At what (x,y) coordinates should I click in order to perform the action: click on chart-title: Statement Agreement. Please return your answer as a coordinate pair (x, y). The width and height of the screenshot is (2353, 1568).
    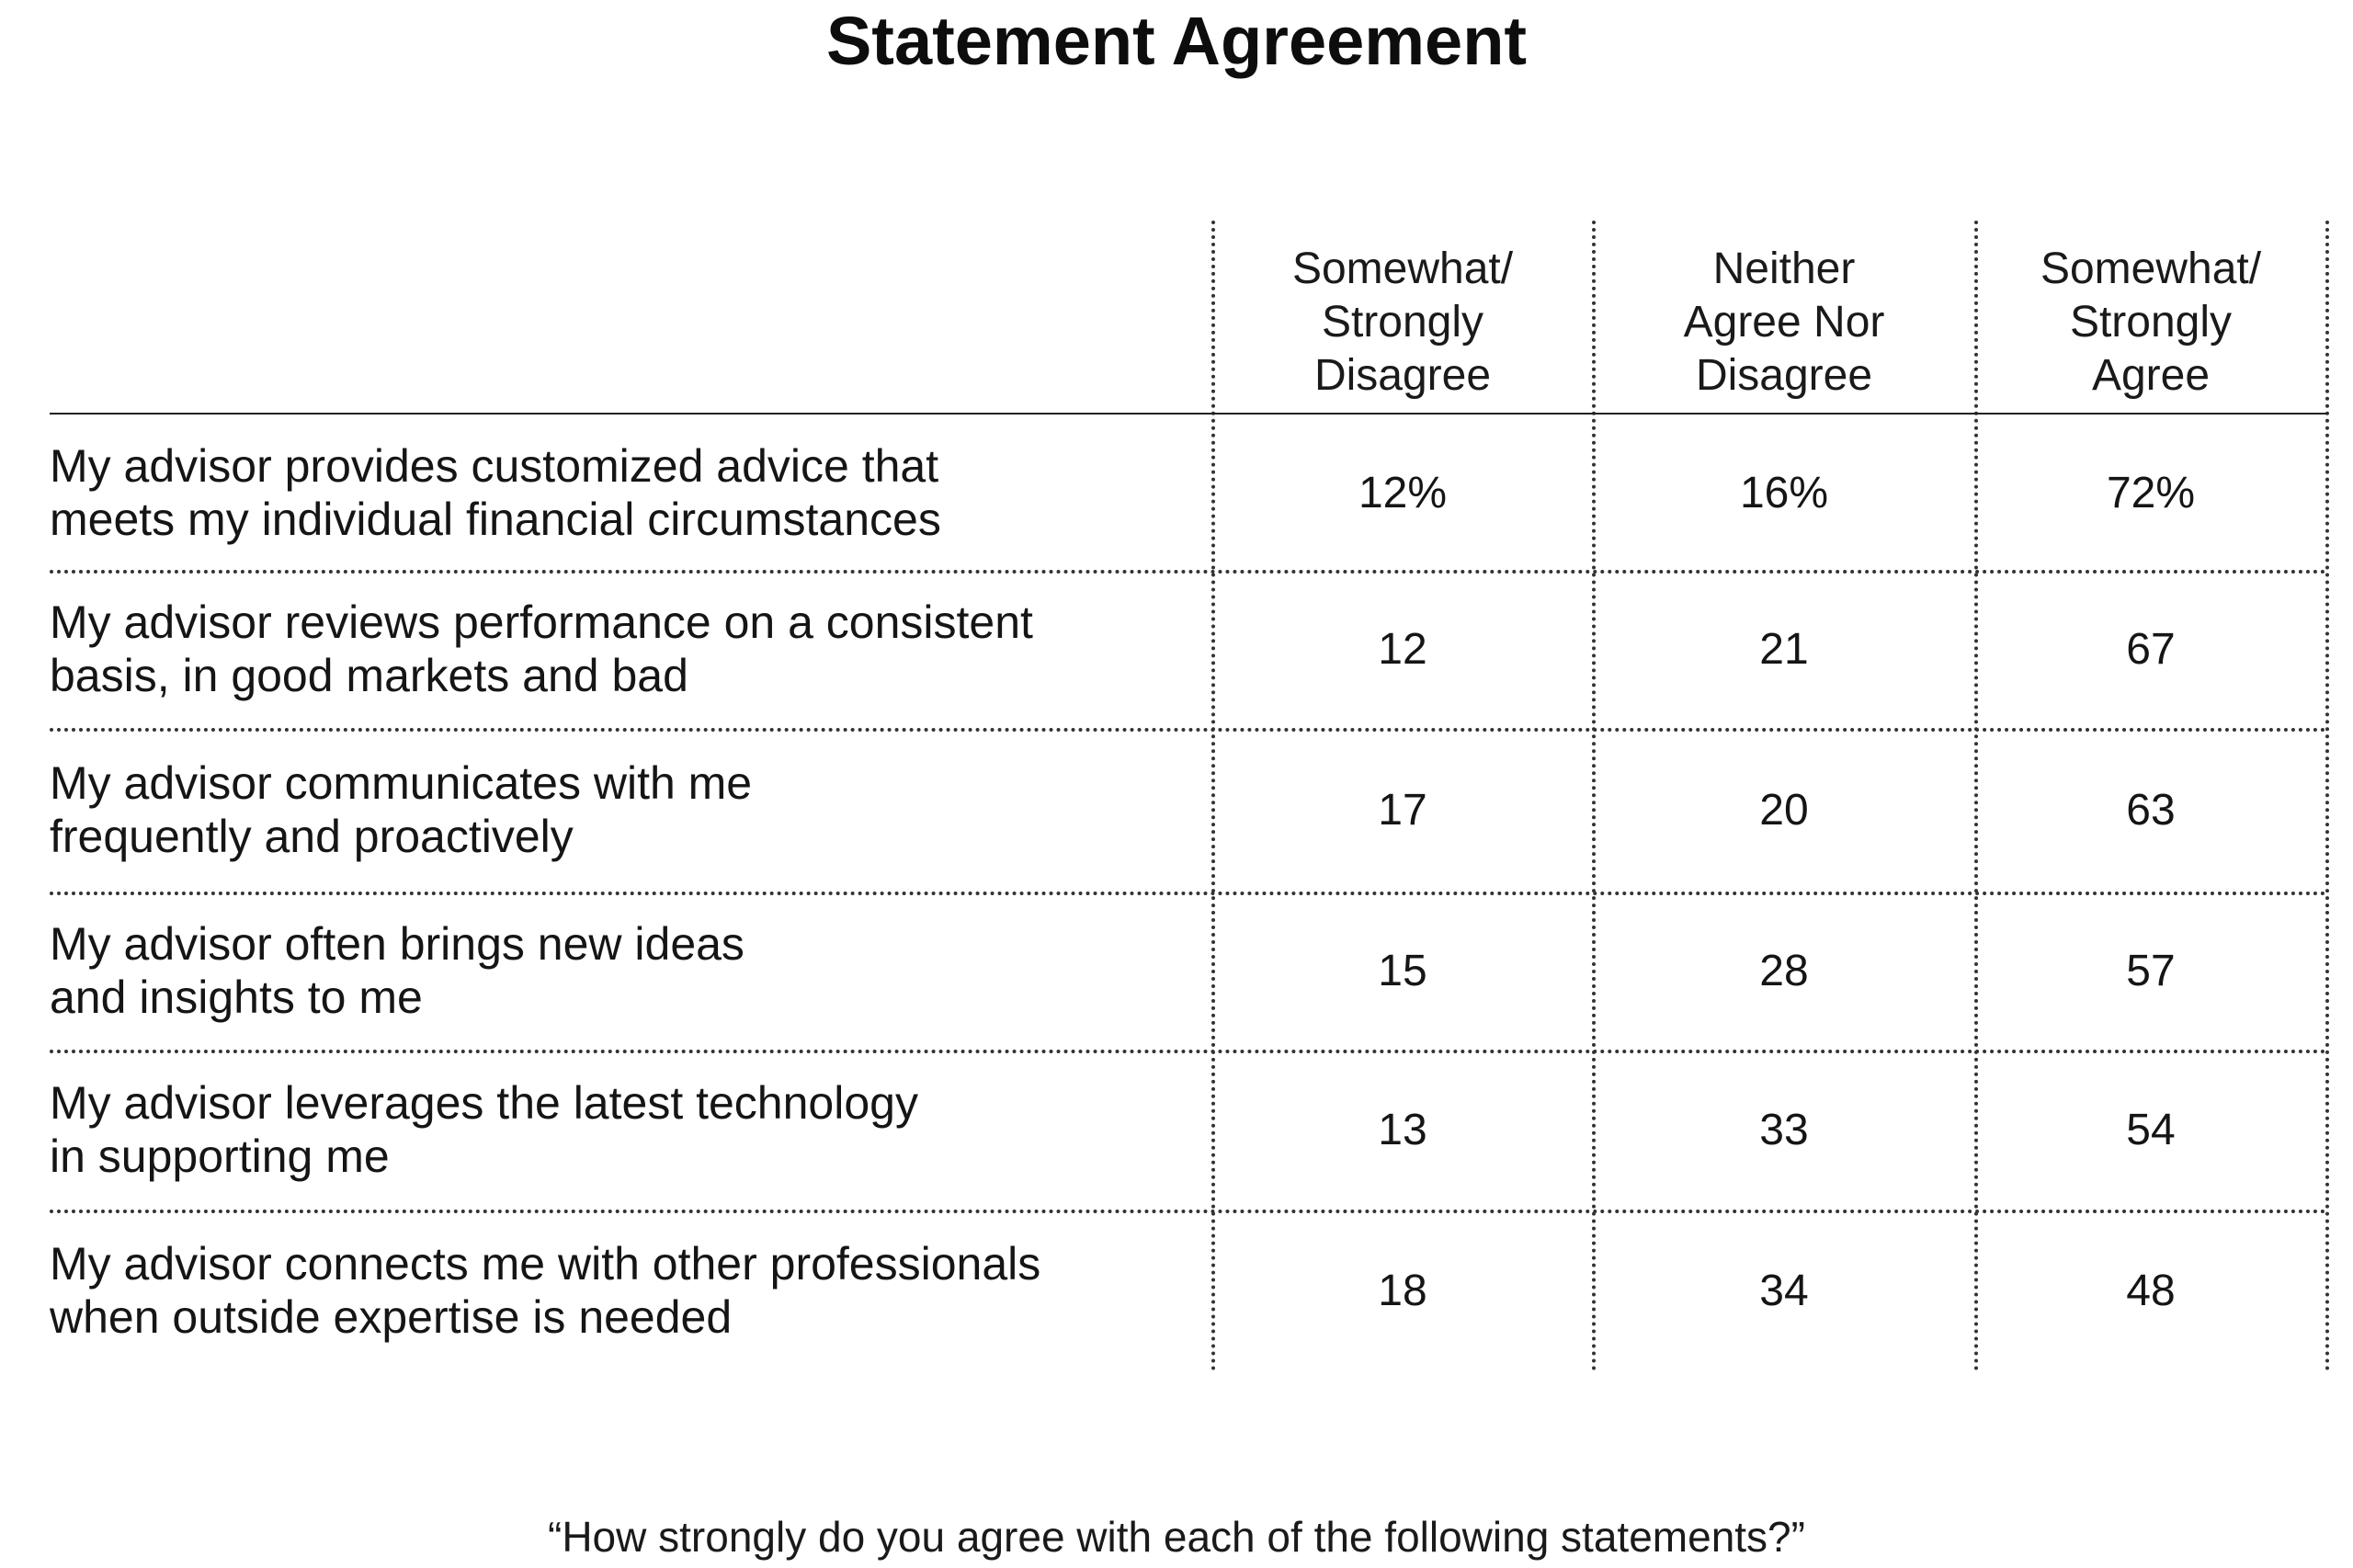
    Looking at the image, I should click on (1176, 41).